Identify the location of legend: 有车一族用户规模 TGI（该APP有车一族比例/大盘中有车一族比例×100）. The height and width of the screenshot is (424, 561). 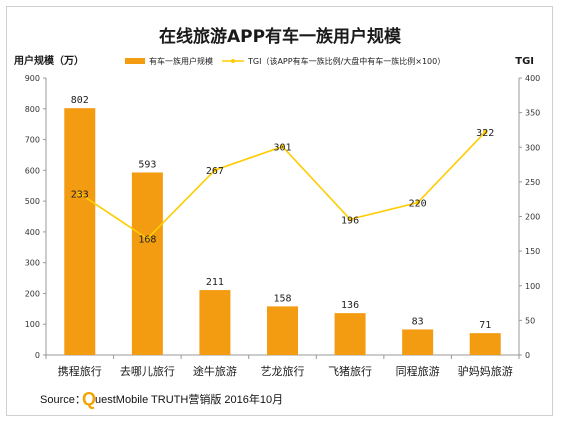
(285, 61).